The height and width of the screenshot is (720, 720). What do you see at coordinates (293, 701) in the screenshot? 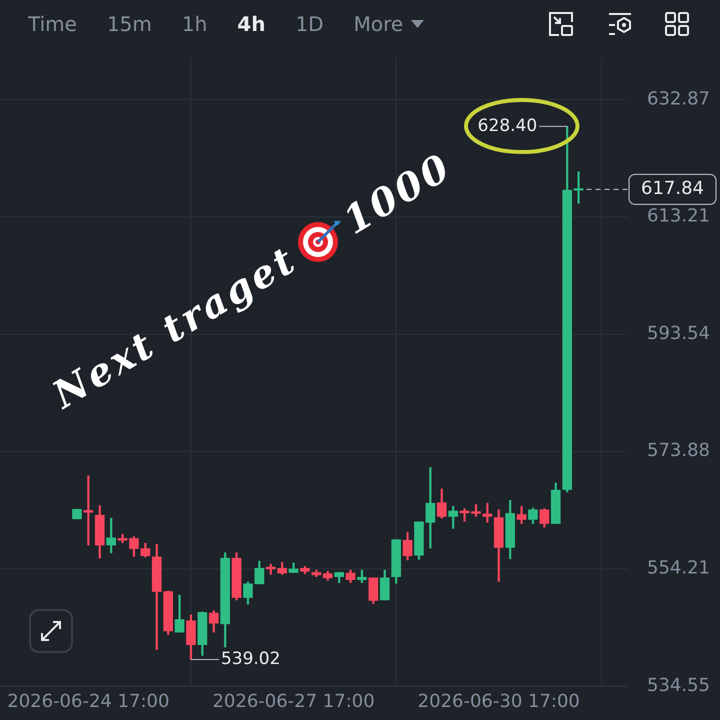
I see `x-tick-label: 2026-06-27 17:00` at bounding box center [293, 701].